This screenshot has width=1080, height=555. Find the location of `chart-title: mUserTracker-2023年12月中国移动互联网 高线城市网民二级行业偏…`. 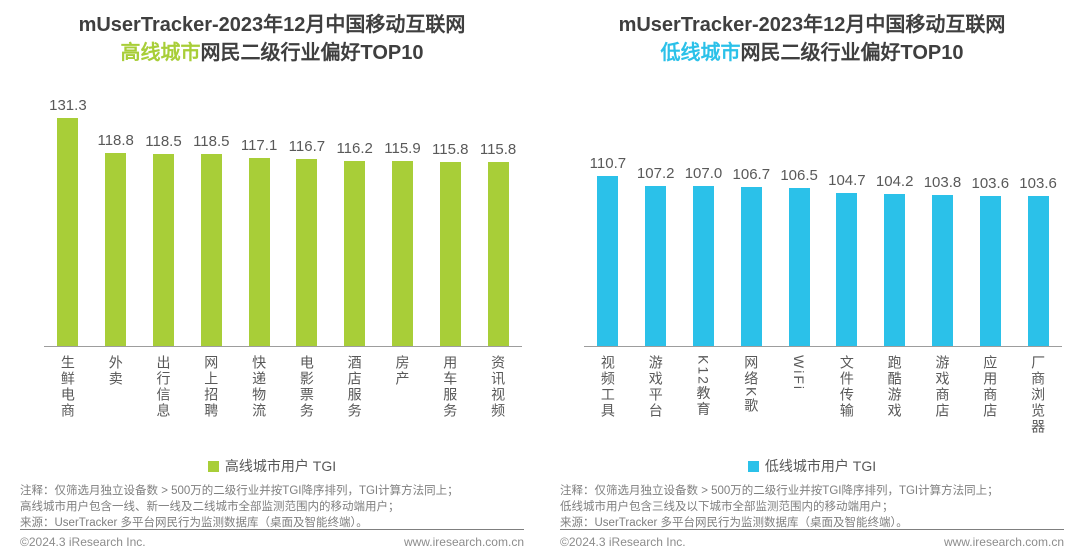

chart-title: mUserTracker-2023年12月中国移动互联网 高线城市网民二级行业偏… is located at coordinates (272, 39).